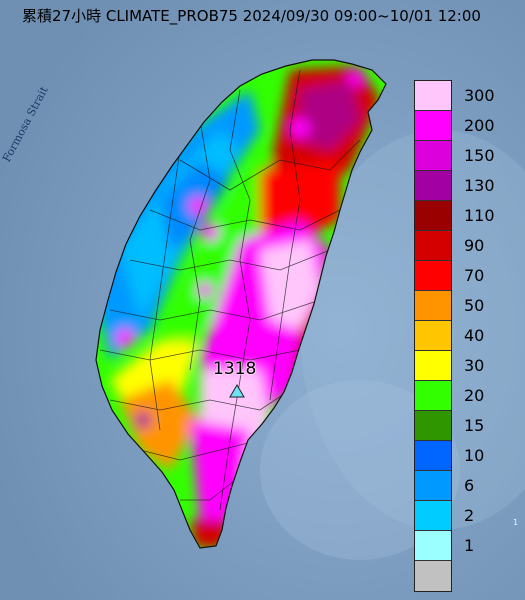 This screenshot has width=525, height=600. Describe the element at coordinates (479, 155) in the screenshot. I see `legend-label: 150` at that location.